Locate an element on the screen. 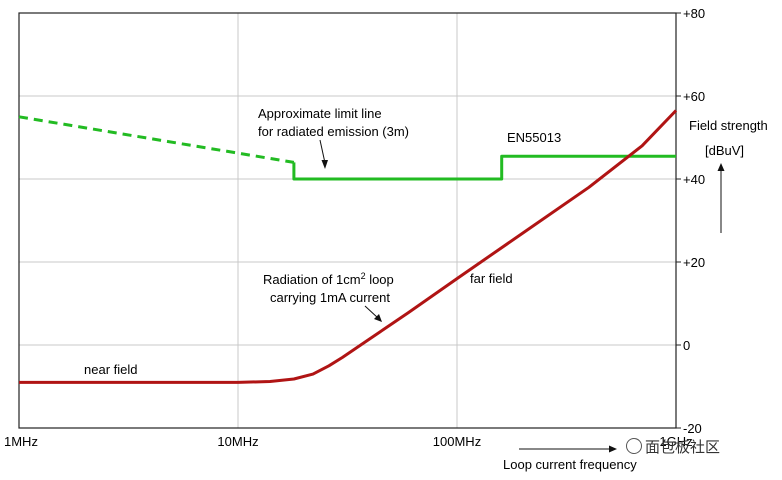  annotation-radiation-2: carrying 1mA current is located at coordinates (330, 297).